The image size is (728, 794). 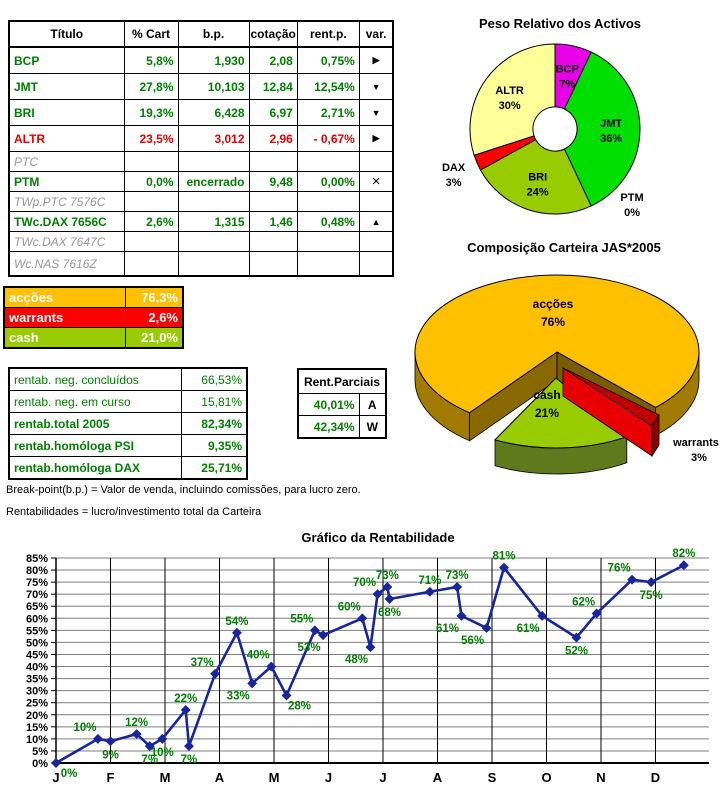 I want to click on rentab-value: 15,81%, so click(x=214, y=401).